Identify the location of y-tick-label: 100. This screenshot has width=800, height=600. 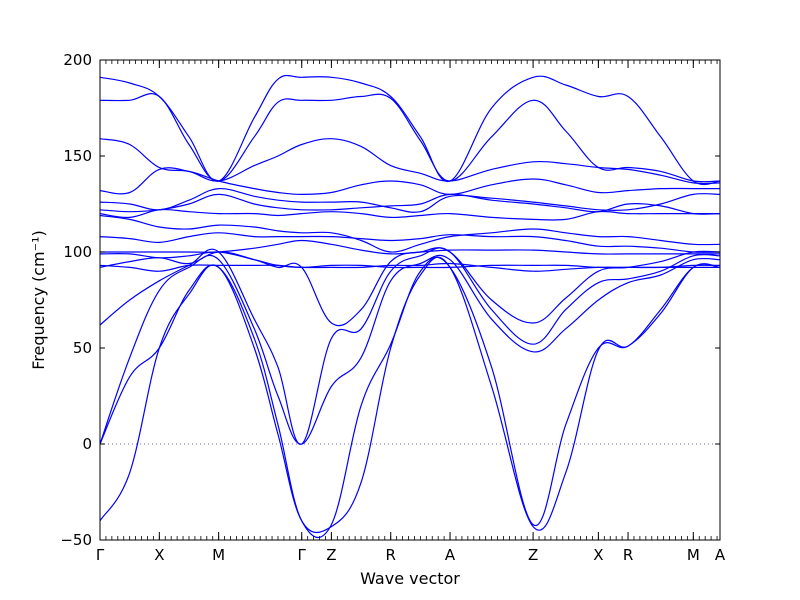
(77, 252).